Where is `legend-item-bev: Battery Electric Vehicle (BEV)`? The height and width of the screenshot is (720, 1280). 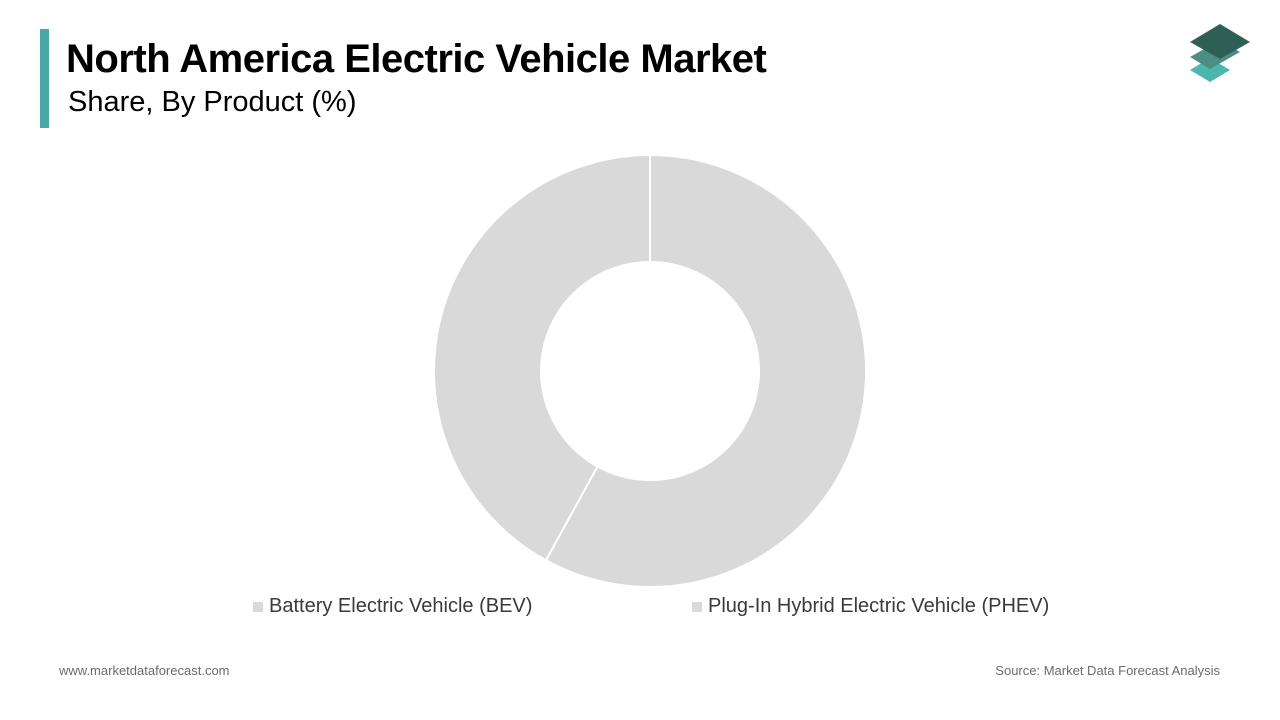
legend-item-bev: Battery Electric Vehicle (BEV) is located at coordinates (392, 606).